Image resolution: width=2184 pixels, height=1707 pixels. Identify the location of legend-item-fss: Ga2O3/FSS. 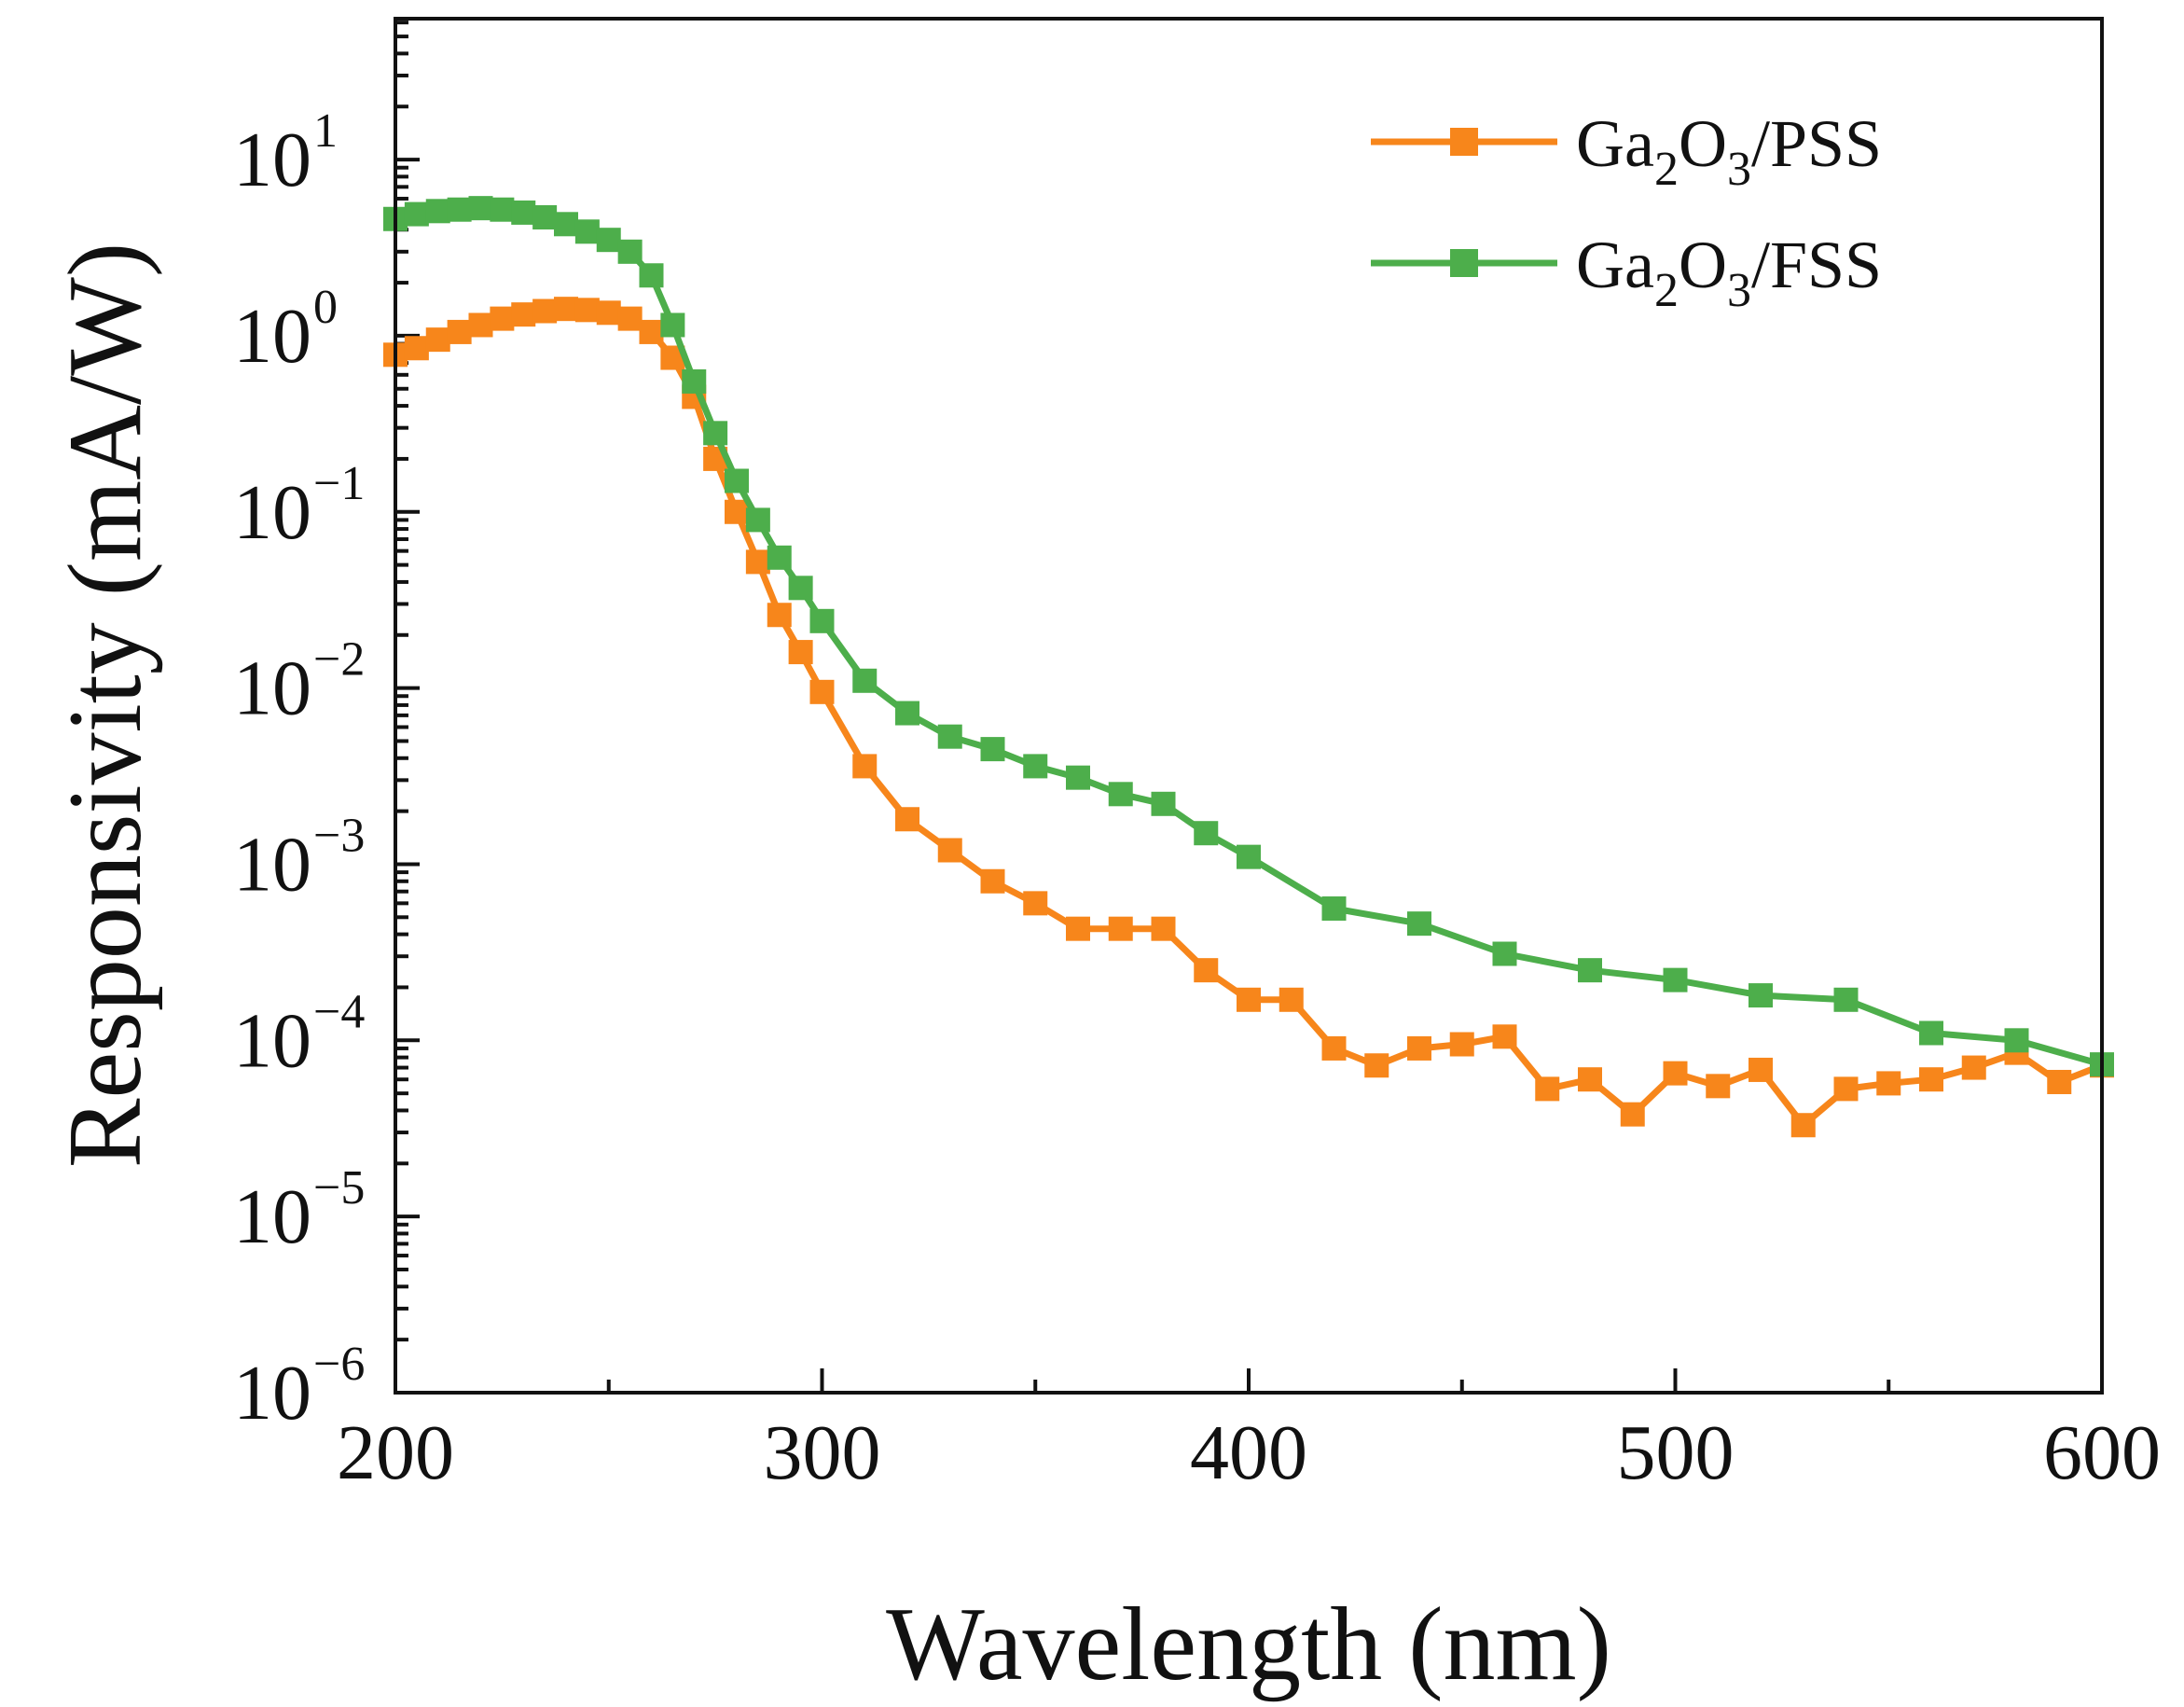
(1627, 272).